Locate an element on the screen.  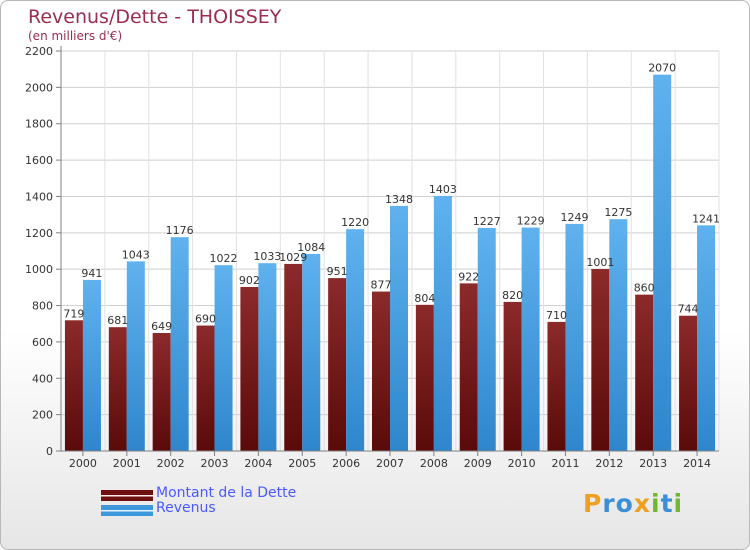
data-label-dette: 649 is located at coordinates (161, 326).